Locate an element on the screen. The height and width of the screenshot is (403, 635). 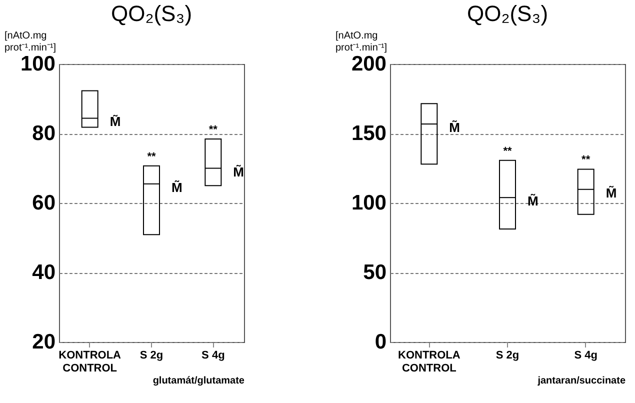
y-tick-label: 60 is located at coordinates (44, 203).